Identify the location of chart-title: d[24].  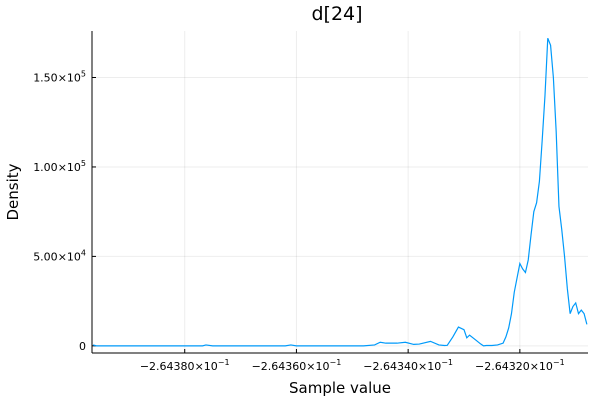
(336, 14).